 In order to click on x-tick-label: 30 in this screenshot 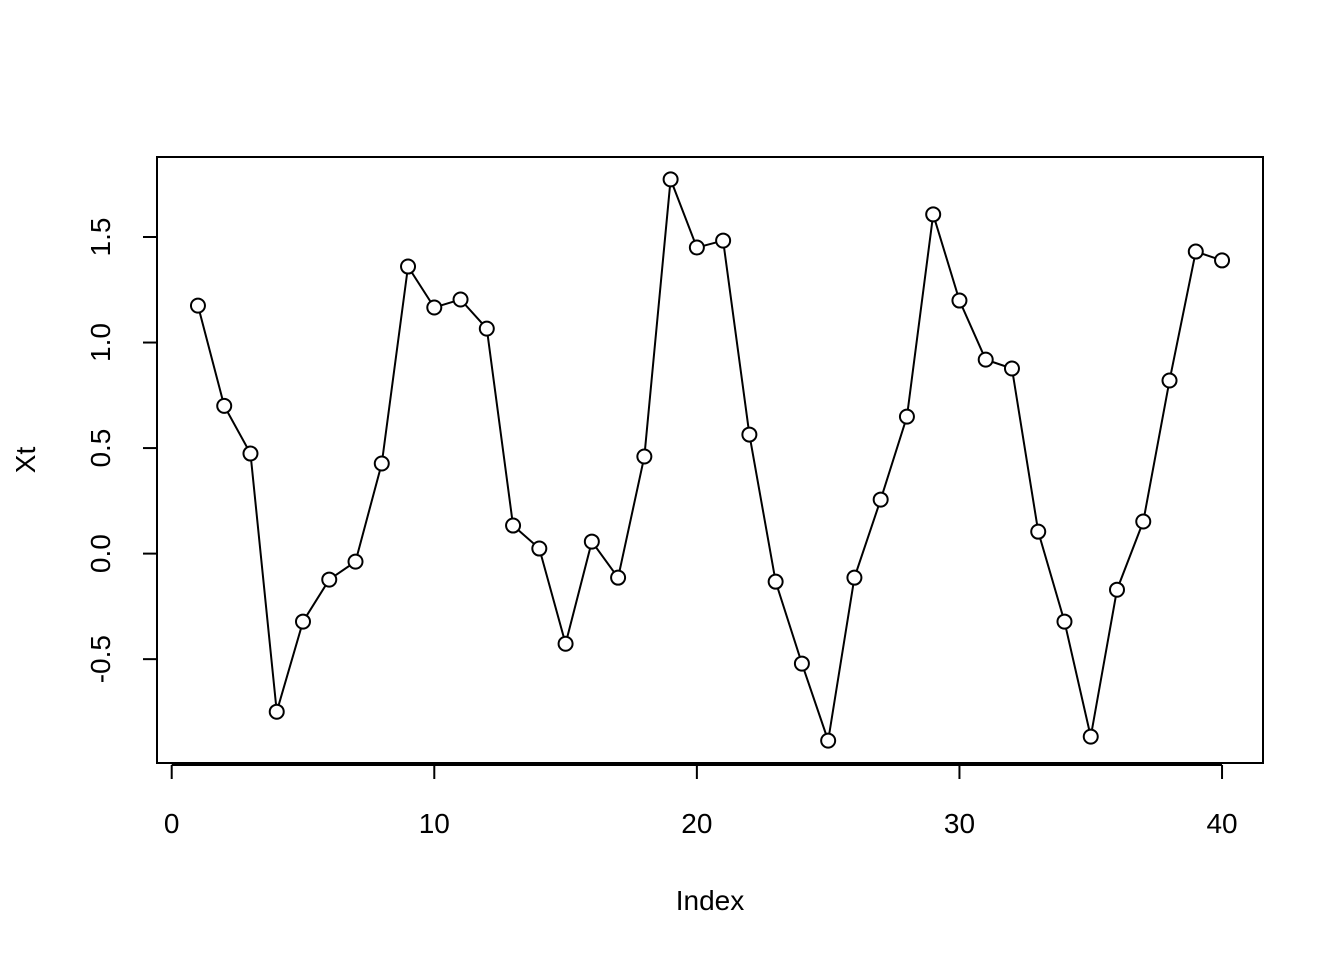, I will do `click(959, 823)`.